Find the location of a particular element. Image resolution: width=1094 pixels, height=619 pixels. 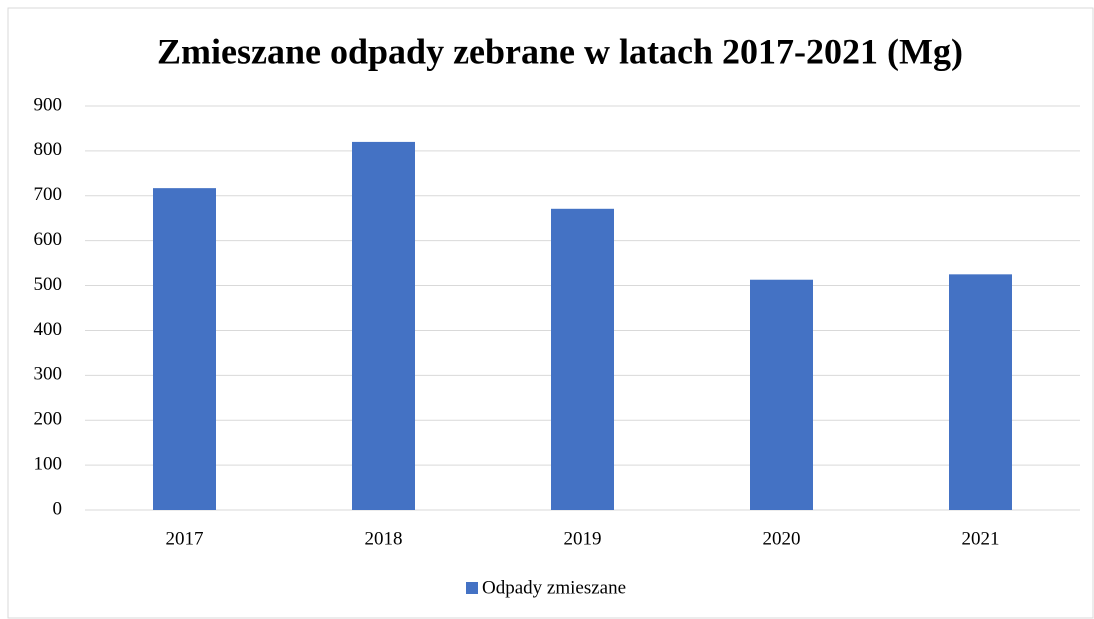

y-tick-label: 500 is located at coordinates (48, 284).